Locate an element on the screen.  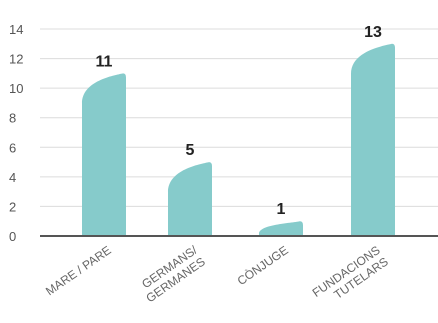
y-tick-label: 4 is located at coordinates (12, 177).